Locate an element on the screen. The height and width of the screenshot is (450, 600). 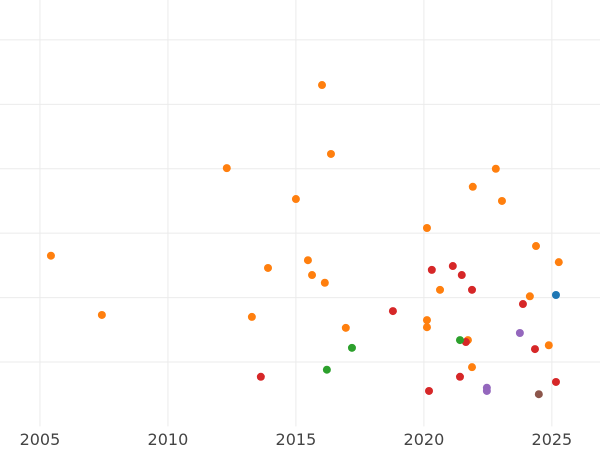
x-tick-label: 2020 is located at coordinates (424, 439).